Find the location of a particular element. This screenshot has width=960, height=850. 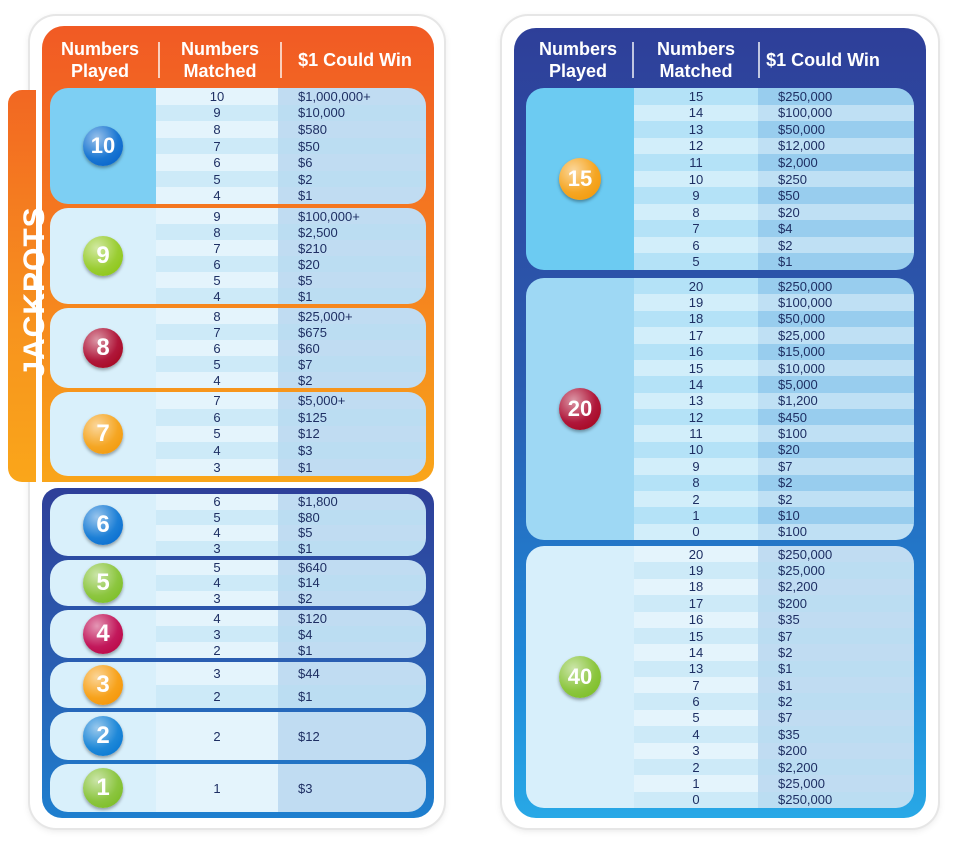

header-numbers-played: Numbers Played is located at coordinates (100, 60).